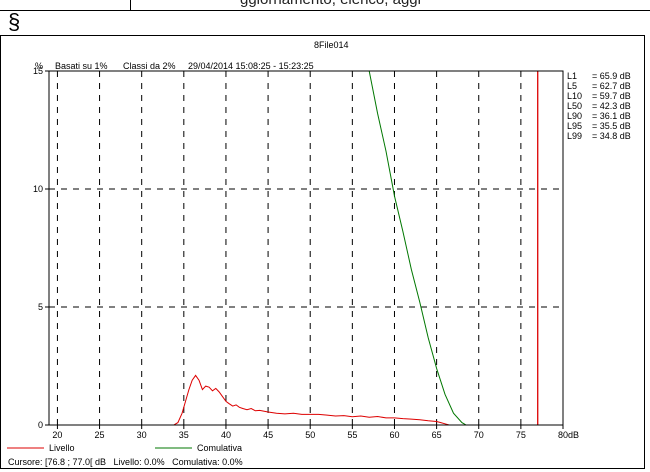 This screenshot has width=650, height=472. I want to click on x-tick-label: 55, so click(352, 435).